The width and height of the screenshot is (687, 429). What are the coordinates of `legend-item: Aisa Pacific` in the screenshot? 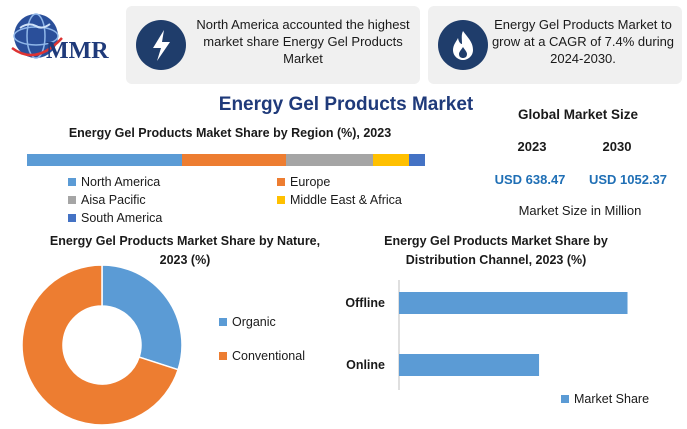 It's located at (107, 200).